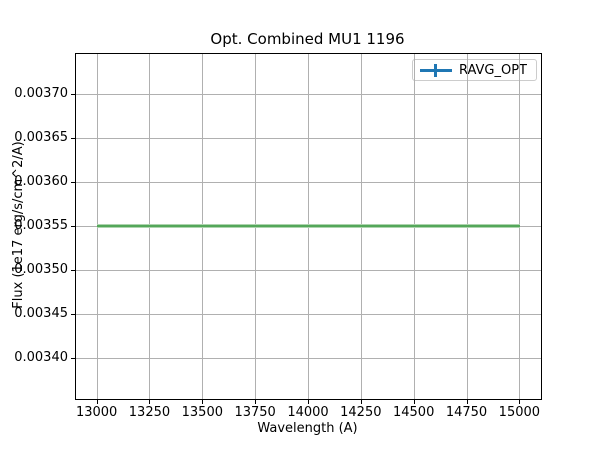  What do you see at coordinates (202, 412) in the screenshot?
I see `x-tick-label: 13500` at bounding box center [202, 412].